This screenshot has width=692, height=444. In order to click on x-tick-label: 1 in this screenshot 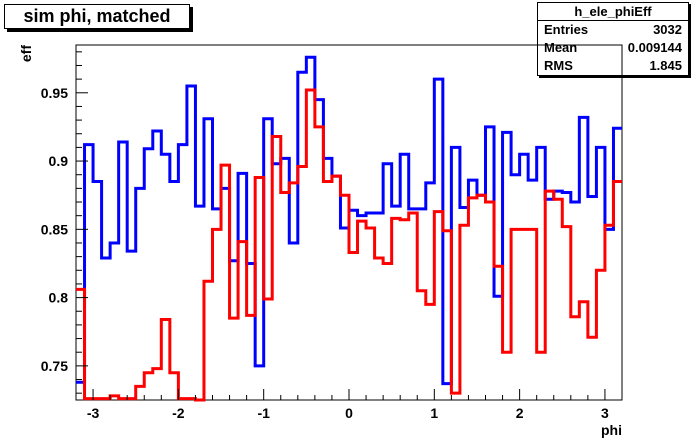, I will do `click(434, 413)`.